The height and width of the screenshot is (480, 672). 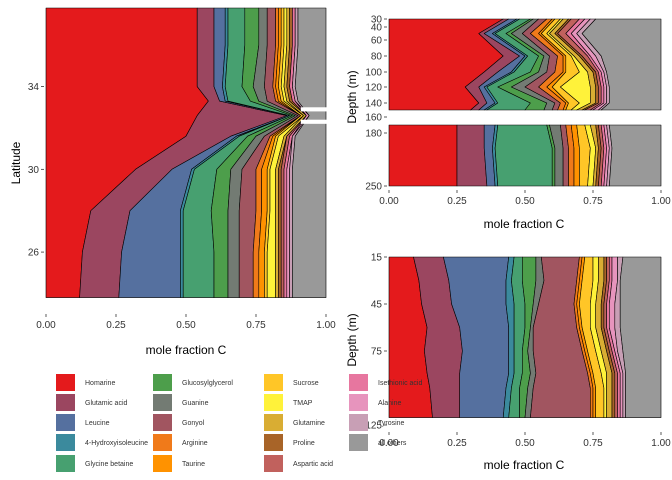 What do you see at coordinates (373, 187) in the screenshot?
I see `depth-upper-y-tick-label: 250` at bounding box center [373, 187].